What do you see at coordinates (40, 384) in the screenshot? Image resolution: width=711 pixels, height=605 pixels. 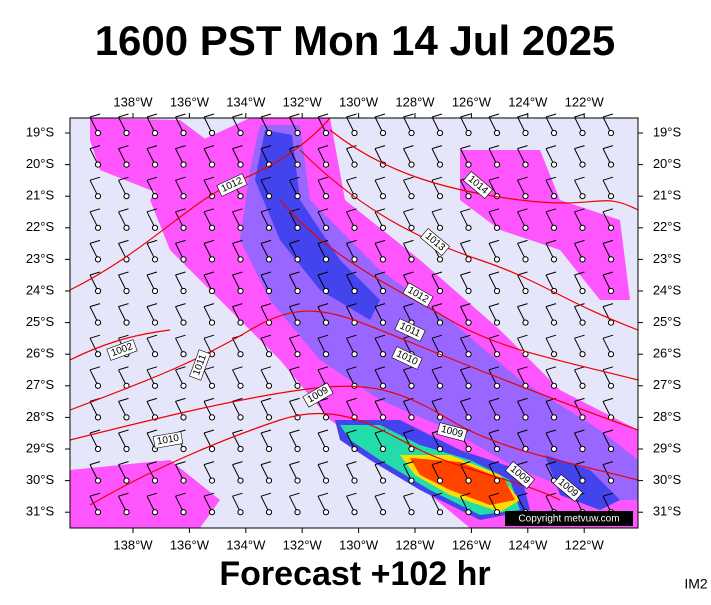 I see `latitude-label: 27°S` at bounding box center [40, 384].